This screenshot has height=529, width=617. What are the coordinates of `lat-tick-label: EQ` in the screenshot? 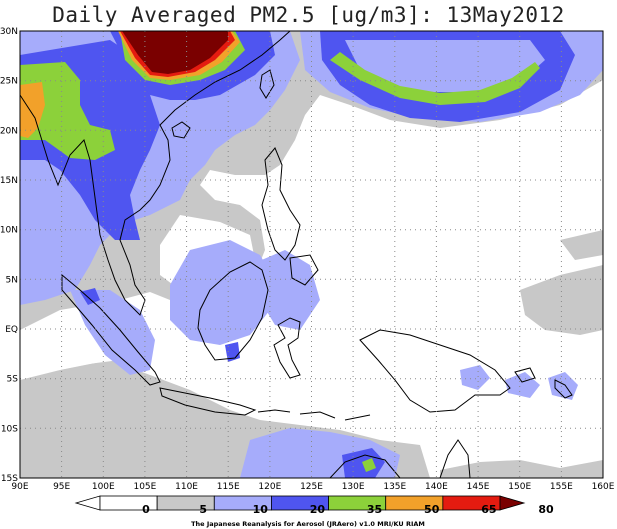 It's located at (11, 330).